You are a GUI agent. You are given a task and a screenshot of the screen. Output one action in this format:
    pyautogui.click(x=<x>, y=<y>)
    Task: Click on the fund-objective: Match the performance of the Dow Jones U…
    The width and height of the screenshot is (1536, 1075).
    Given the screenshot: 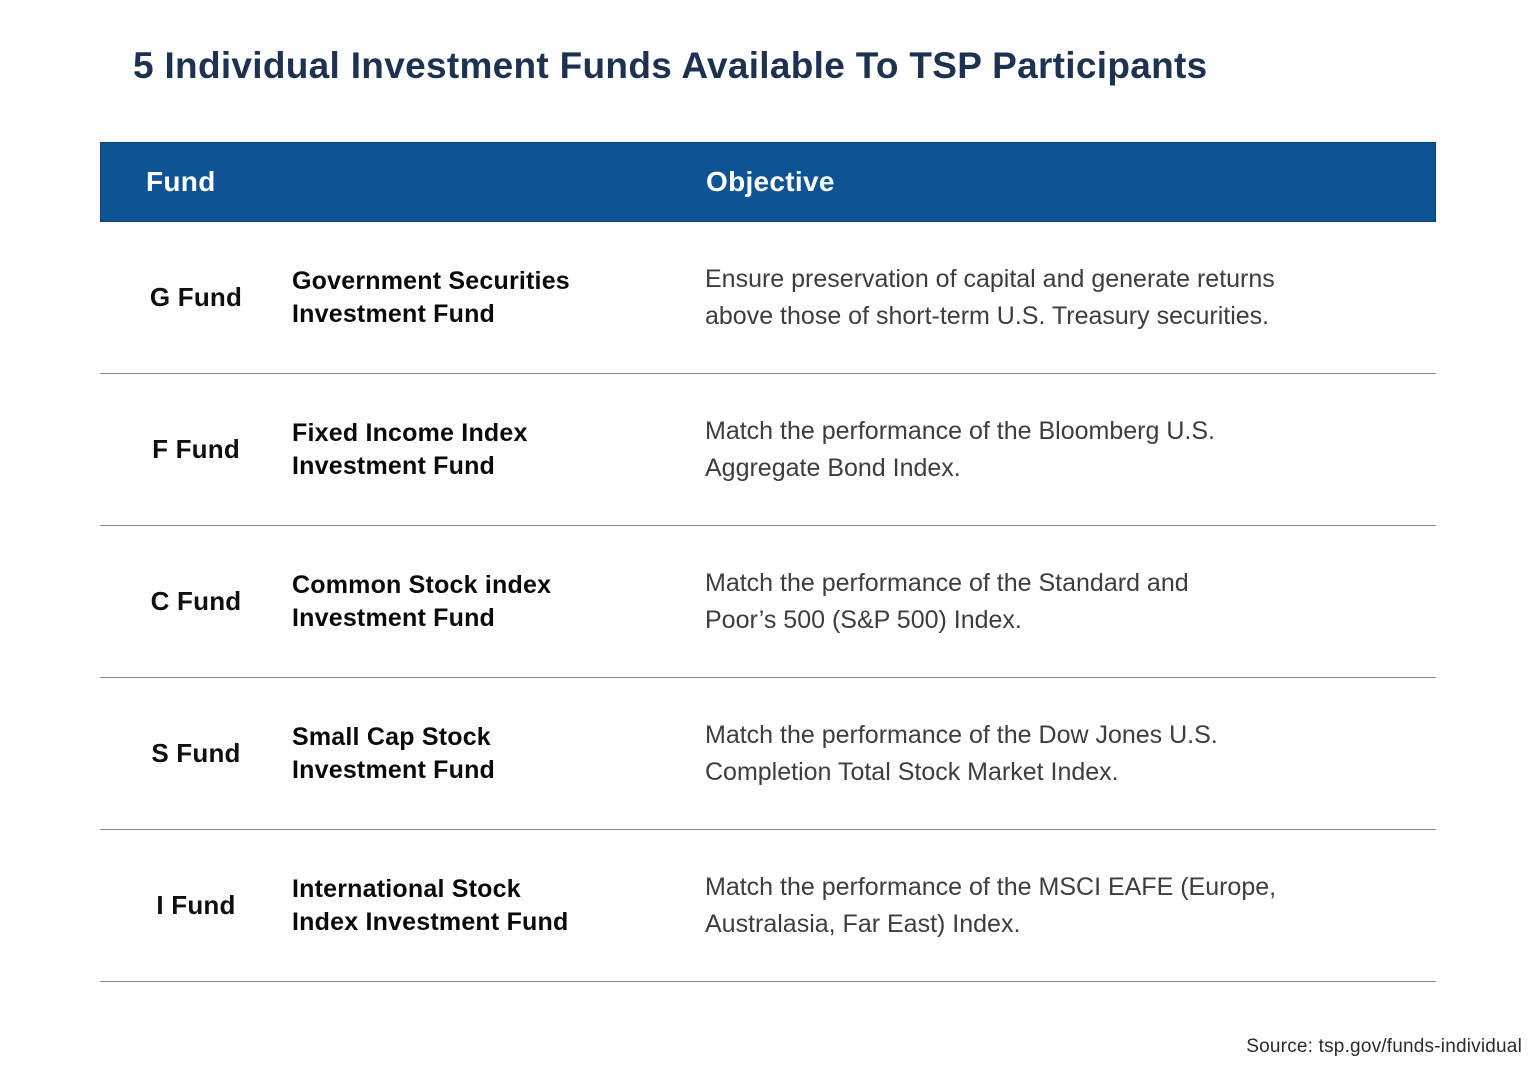 What is the action you would take?
    pyautogui.click(x=961, y=753)
    